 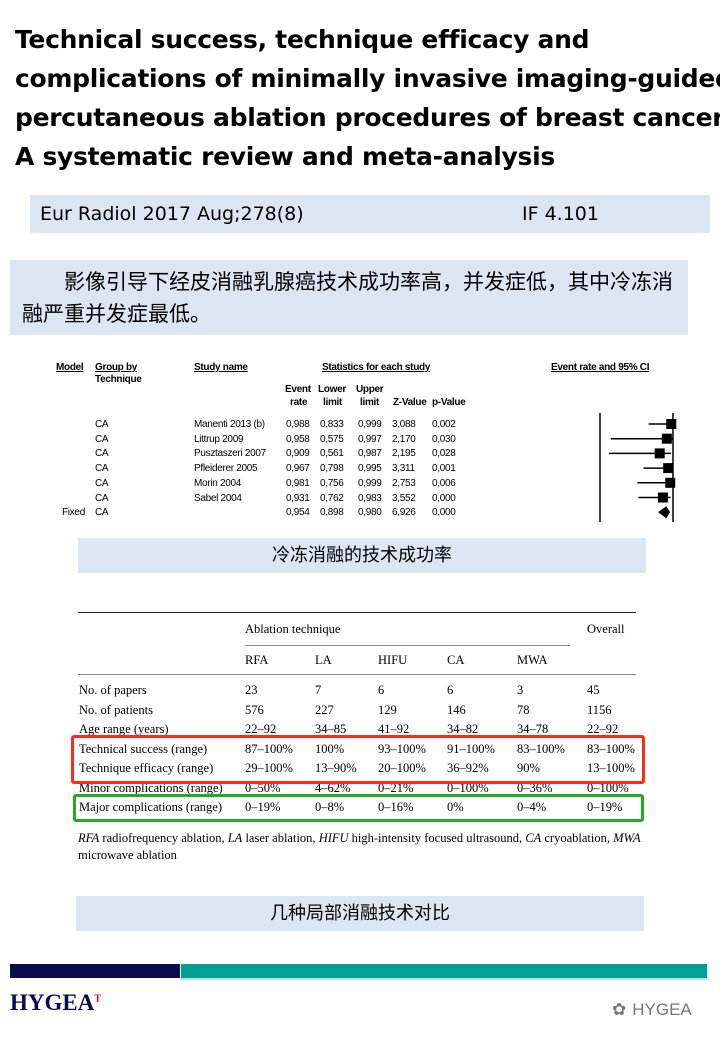 What do you see at coordinates (332, 513) in the screenshot?
I see `forest-cell-lower: 0,898` at bounding box center [332, 513].